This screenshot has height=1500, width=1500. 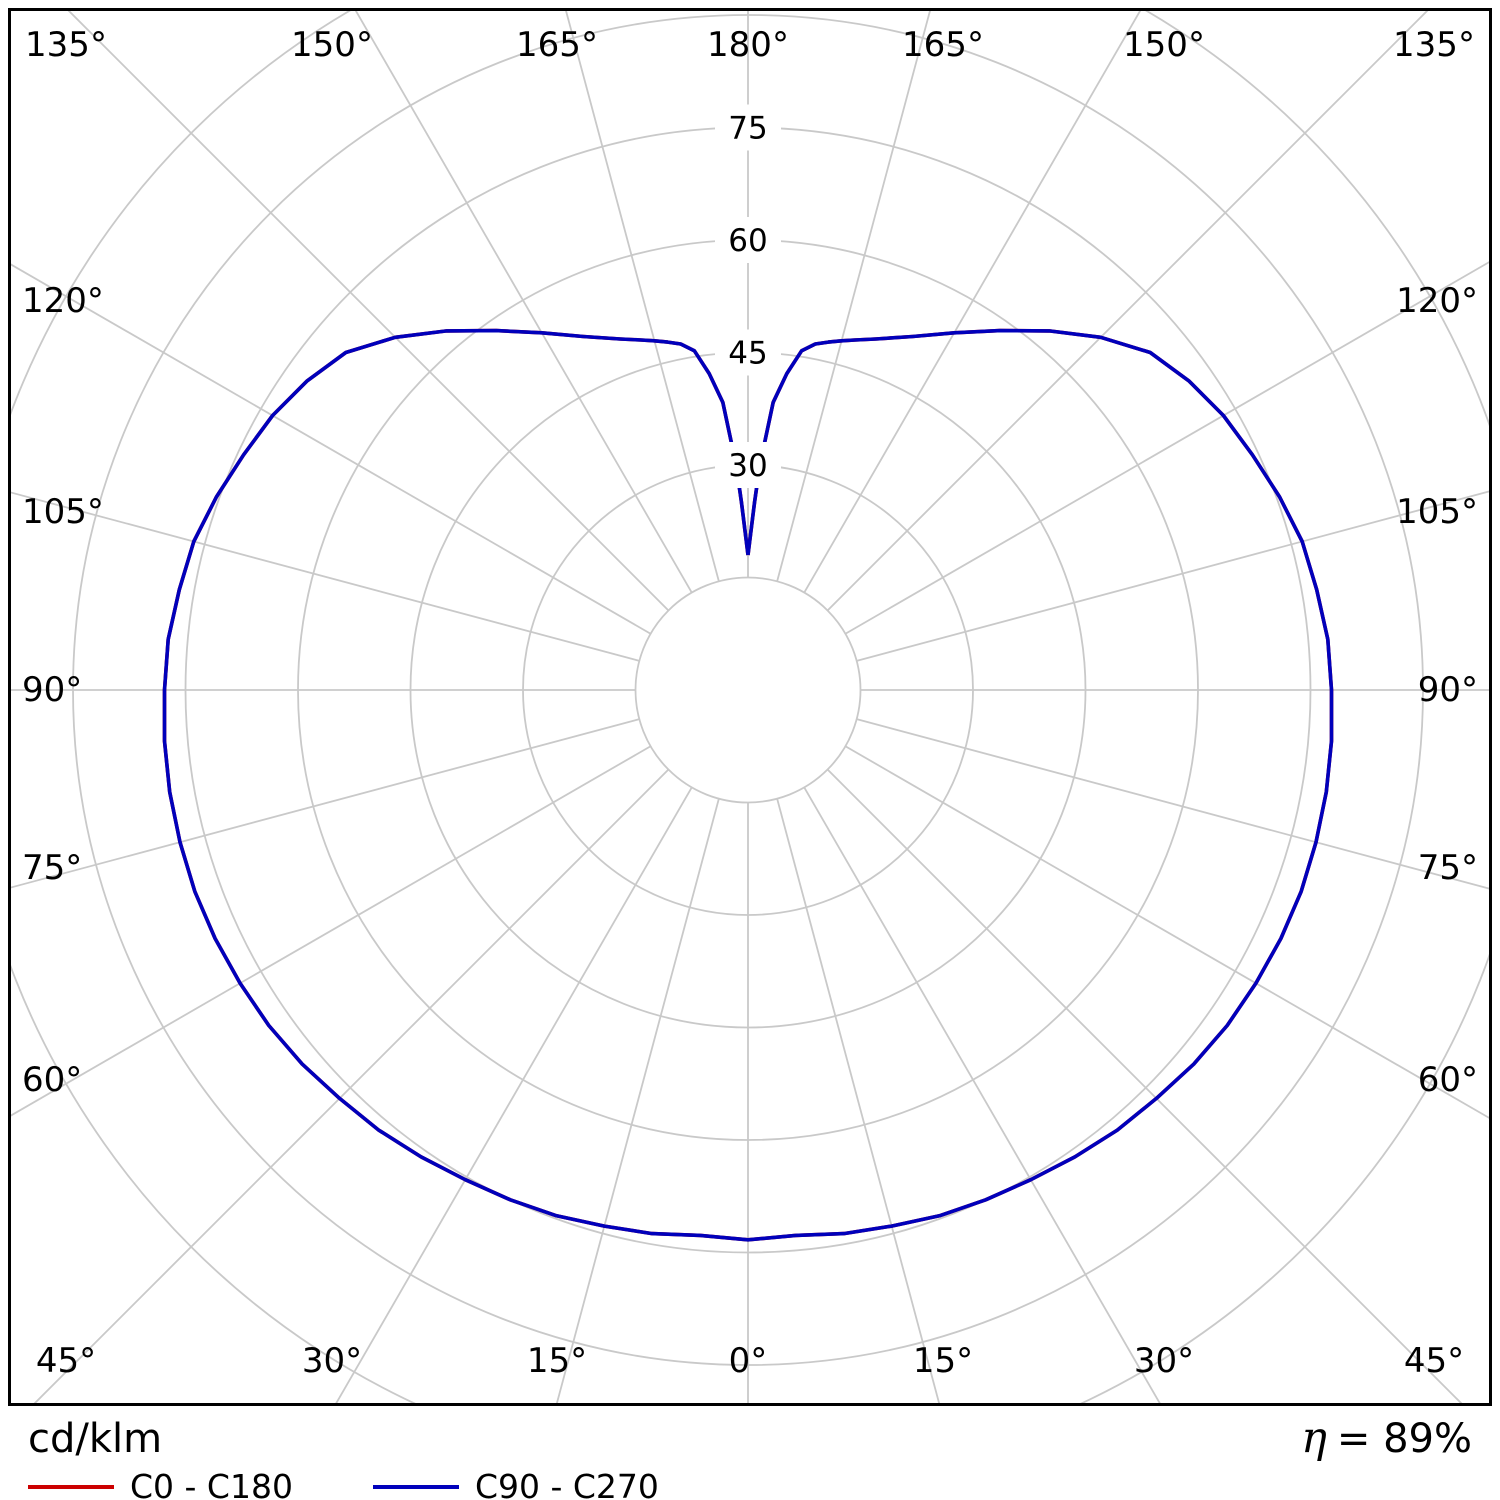 I want to click on legend: C0 - C180 C90 - C270, so click(x=383, y=1485).